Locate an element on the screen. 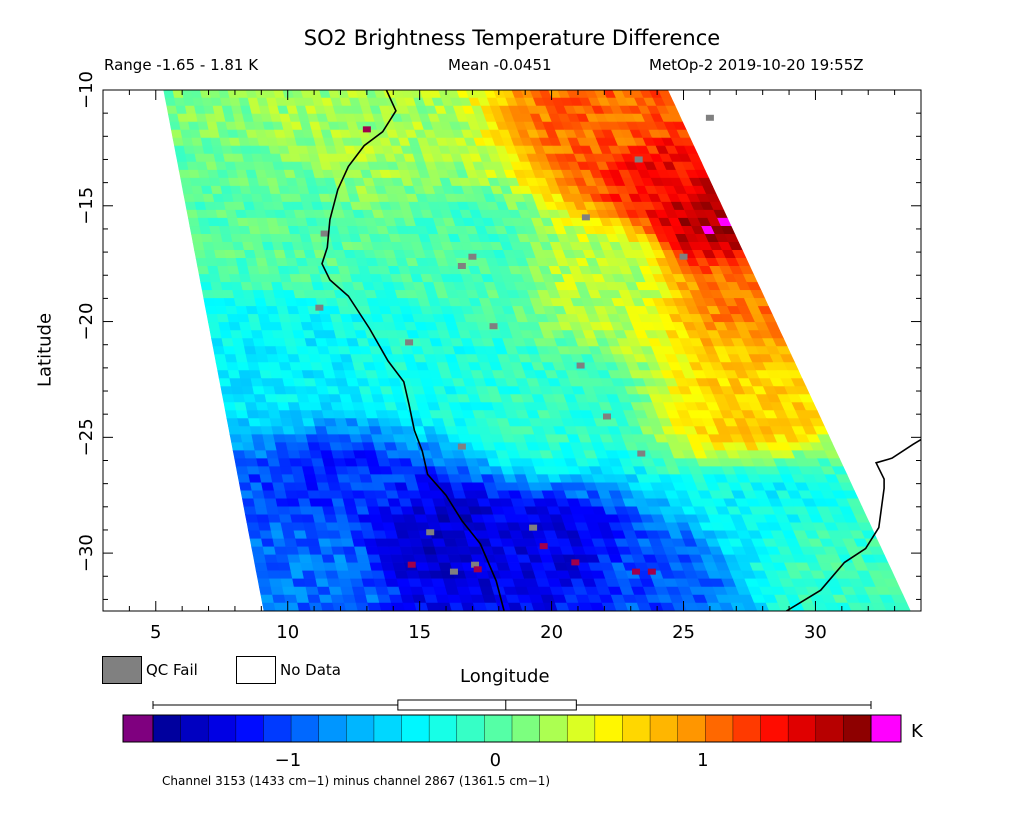 Image resolution: width=1024 pixels, height=813 pixels. x-tick-label: 25 is located at coordinates (683, 632).